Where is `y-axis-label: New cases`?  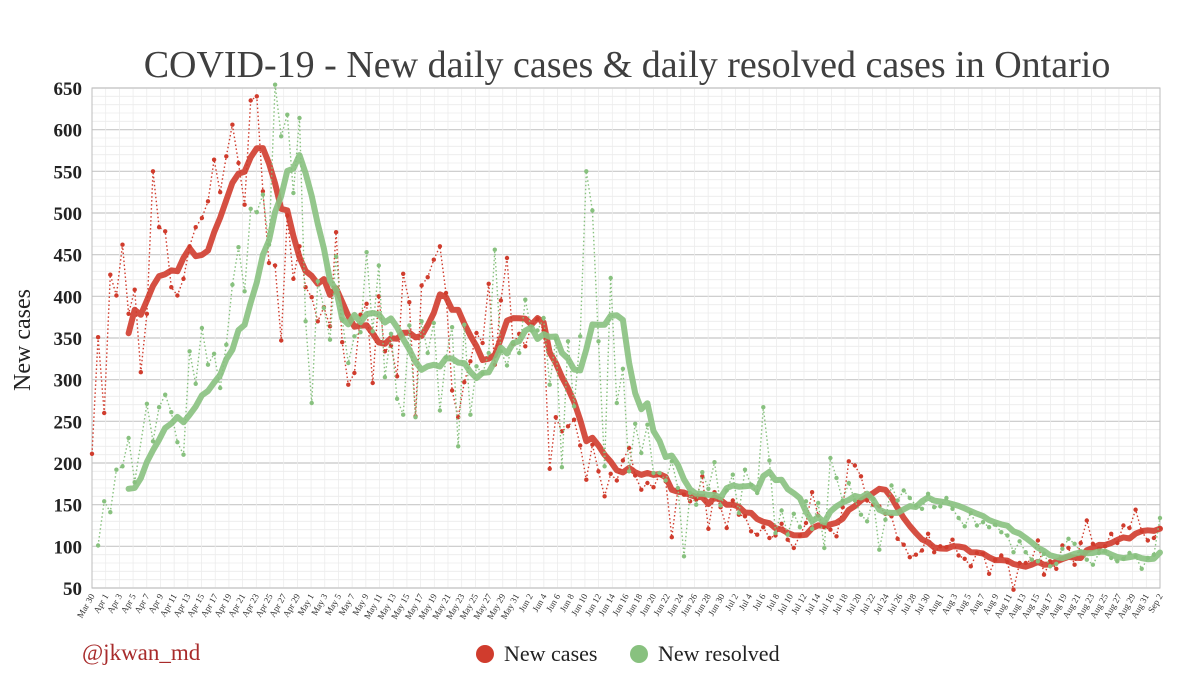
y-axis-label: New cases is located at coordinates (23, 340).